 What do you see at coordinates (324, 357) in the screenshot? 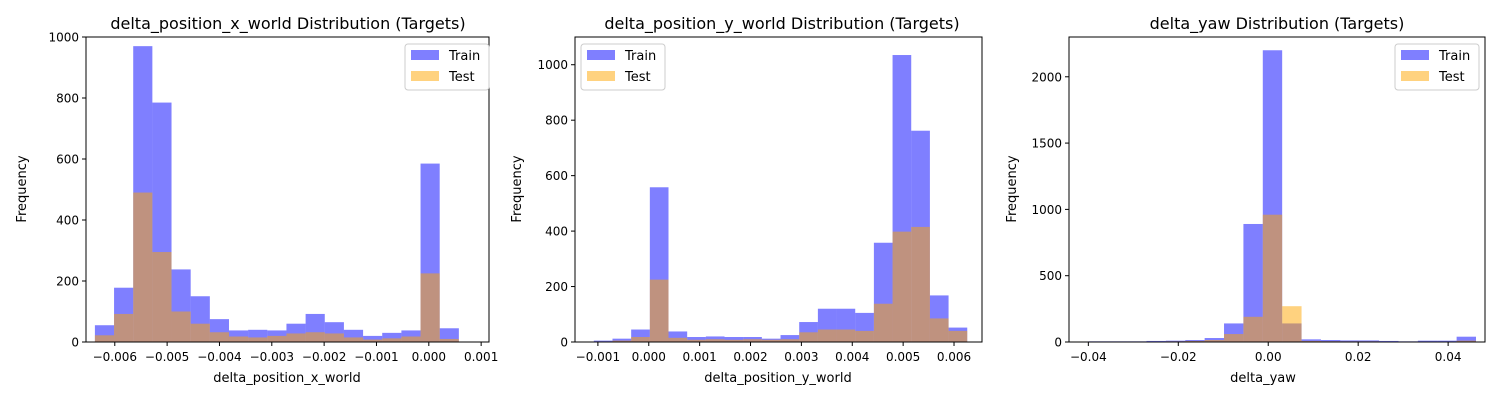
I see `x-tick-label: −0.002` at bounding box center [324, 357].